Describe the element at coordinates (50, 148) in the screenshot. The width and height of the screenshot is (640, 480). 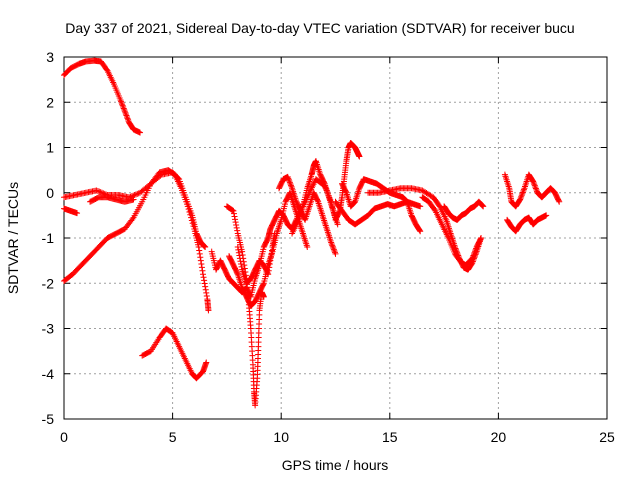
I see `y-tick-label: 1` at that location.